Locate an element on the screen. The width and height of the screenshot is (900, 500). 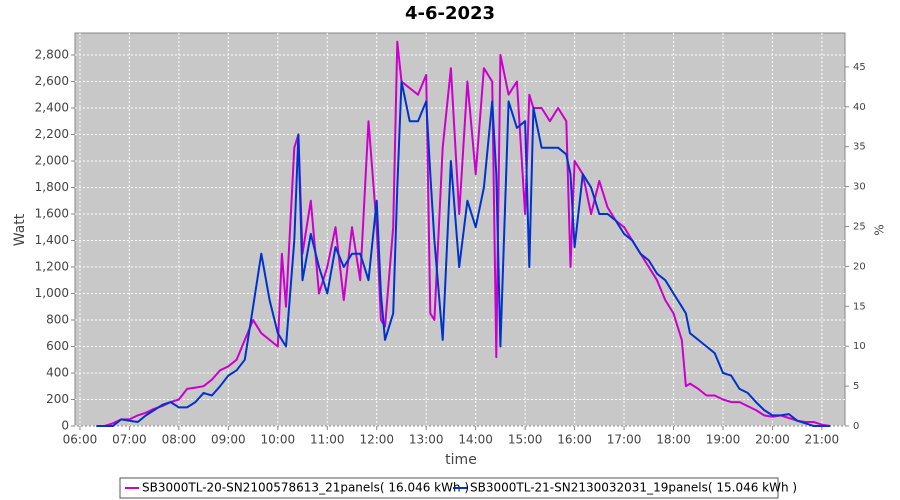
y2-tick-label: 0 is located at coordinates (856, 426).